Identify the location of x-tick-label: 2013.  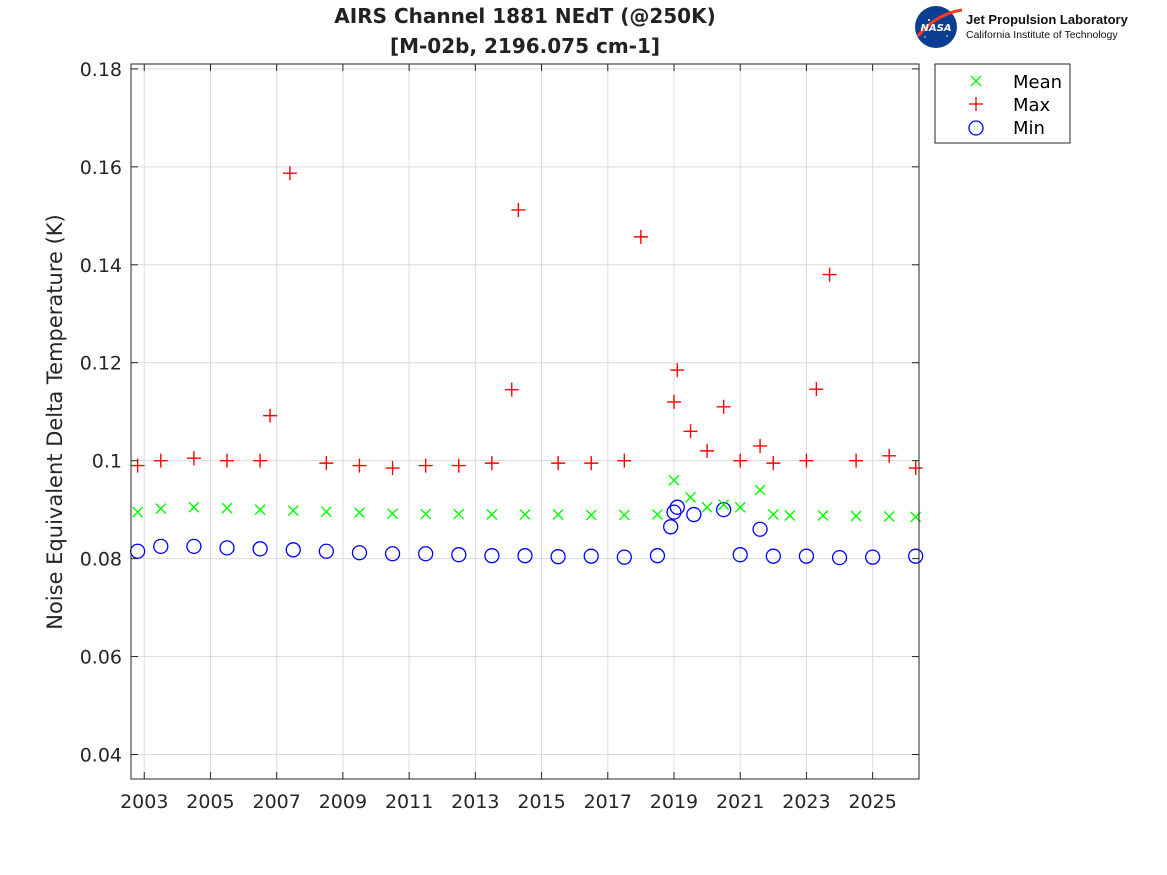
(475, 802).